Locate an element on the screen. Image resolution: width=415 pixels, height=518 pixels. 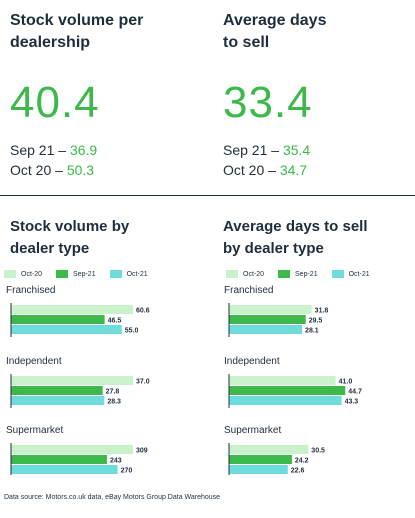
chart-days-bar-independent-oct21 is located at coordinates (285, 400).